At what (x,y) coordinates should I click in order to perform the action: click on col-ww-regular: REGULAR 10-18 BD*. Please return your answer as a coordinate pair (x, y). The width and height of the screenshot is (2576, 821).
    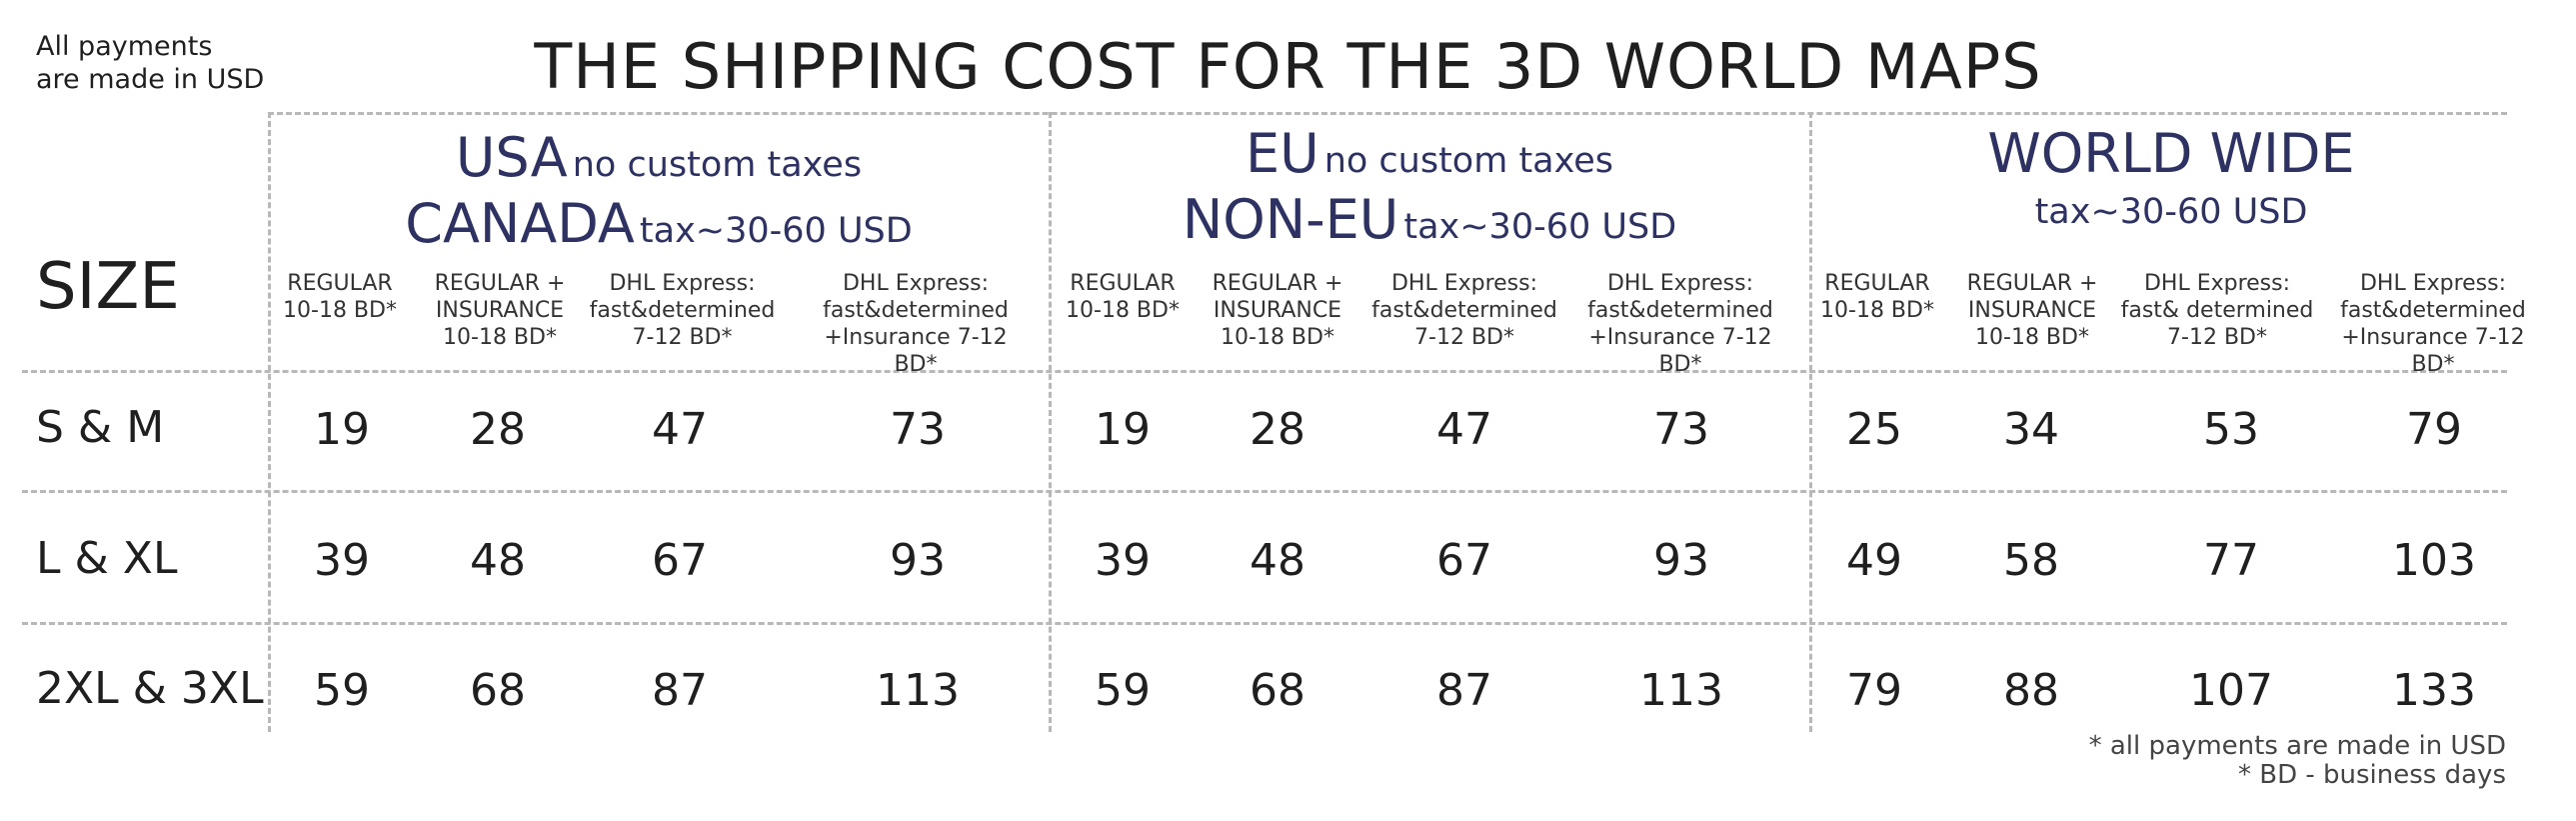
    Looking at the image, I should click on (1877, 297).